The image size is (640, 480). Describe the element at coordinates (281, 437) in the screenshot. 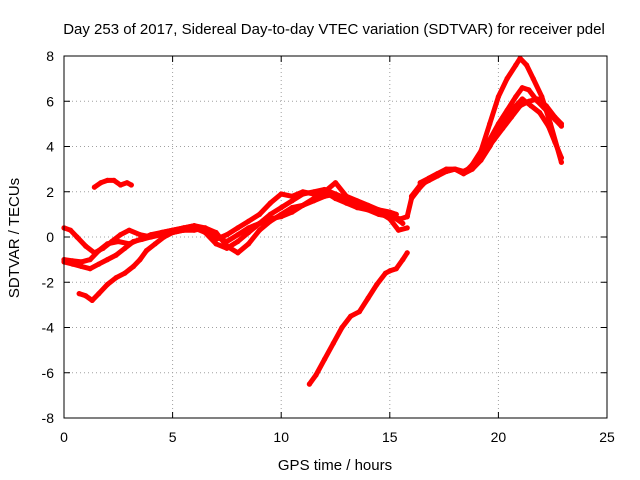

I see `x-tick-label: 10` at that location.